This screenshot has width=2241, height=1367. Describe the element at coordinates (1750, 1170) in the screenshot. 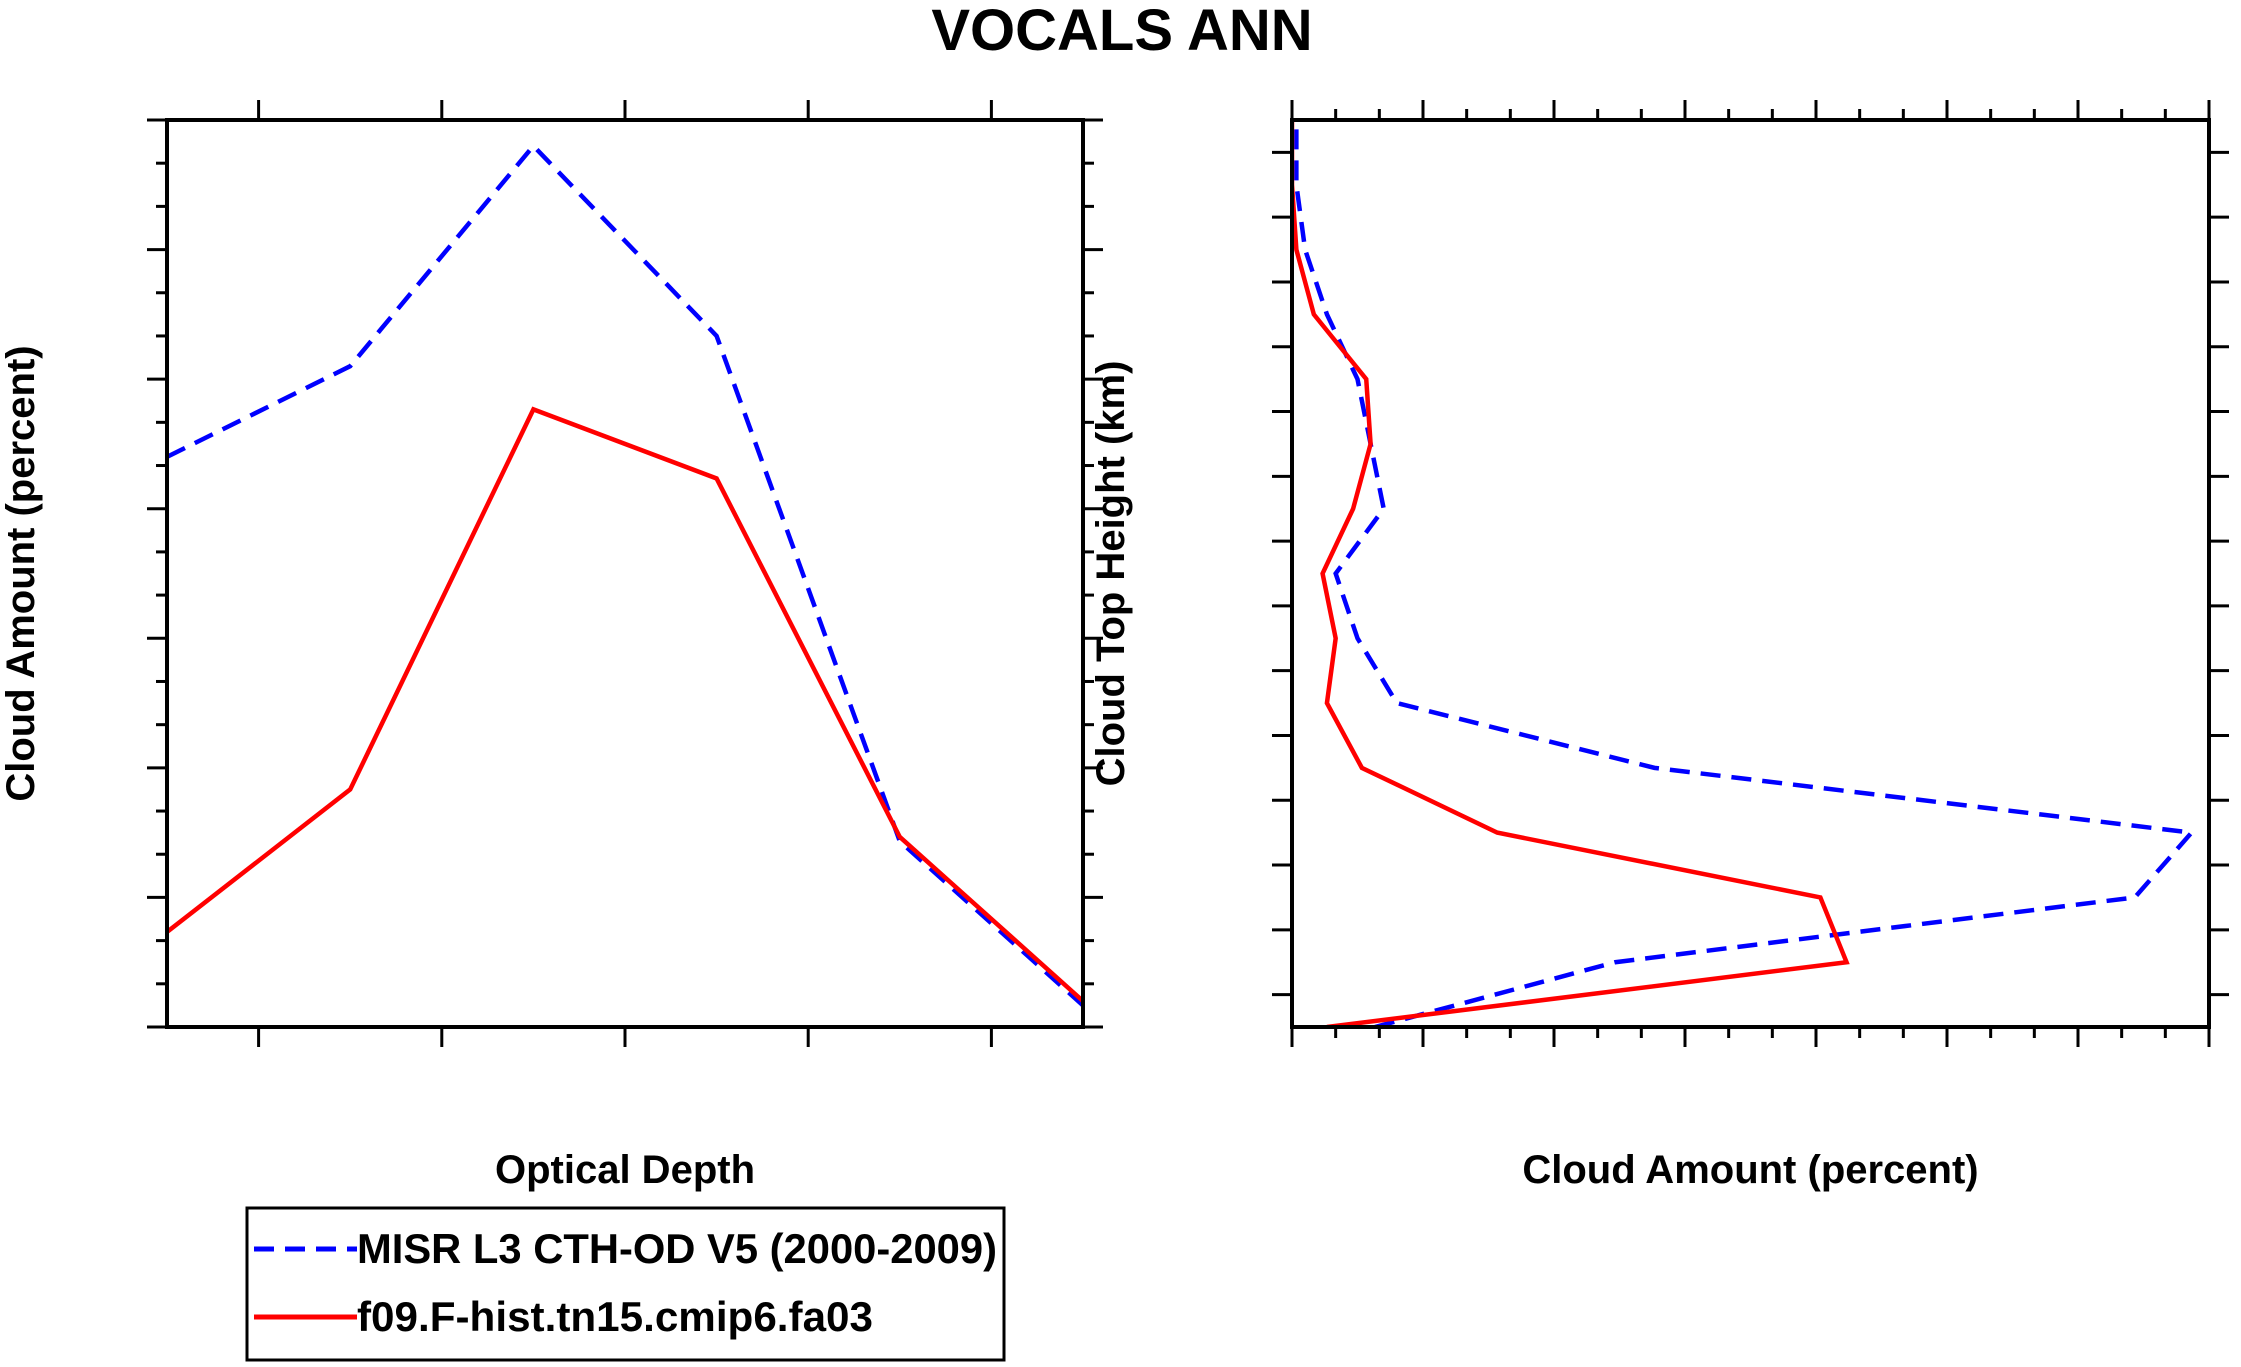

I see `x-axis-title: Cloud Amount (percent)` at that location.